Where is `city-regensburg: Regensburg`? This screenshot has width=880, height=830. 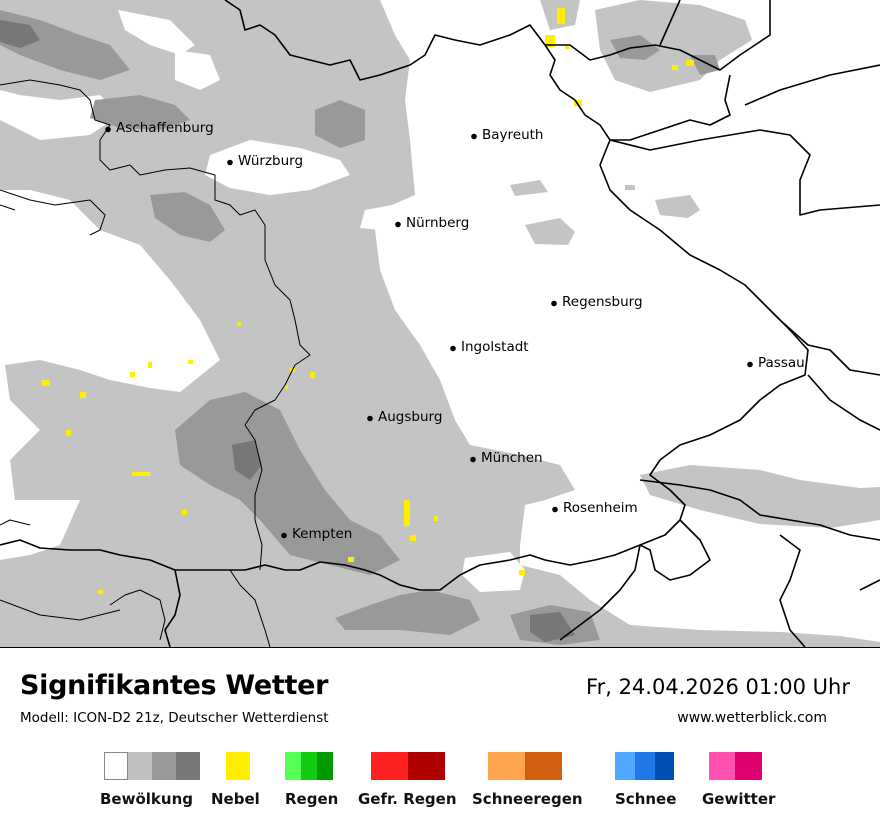
city-regensburg: Regensburg is located at coordinates (597, 302).